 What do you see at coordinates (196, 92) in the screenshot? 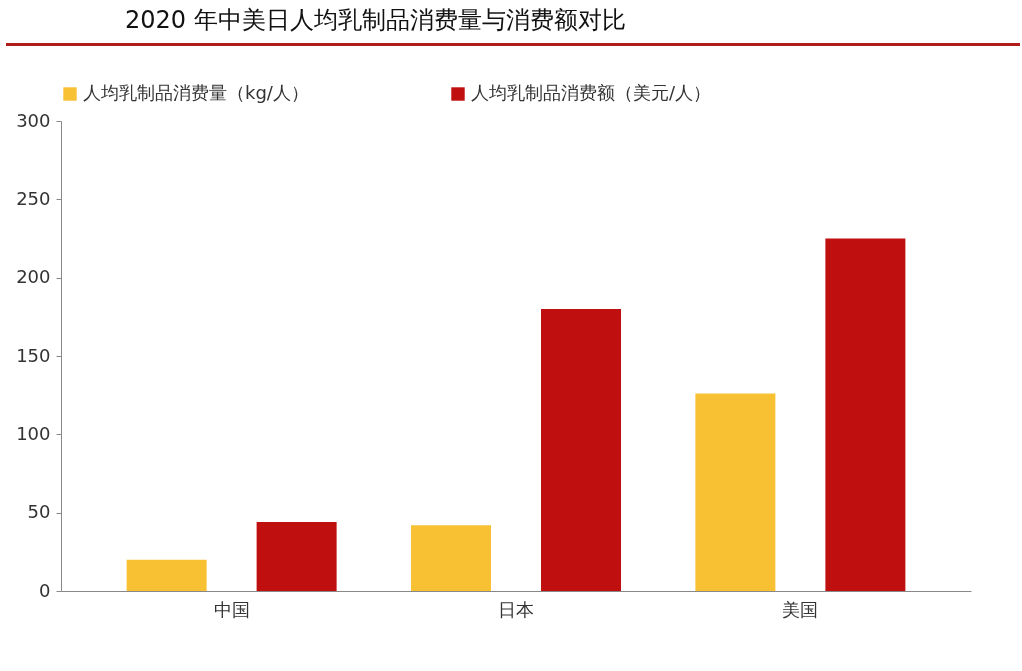
I see `legend-label: 人均乳制品消费量（kg/人）` at bounding box center [196, 92].